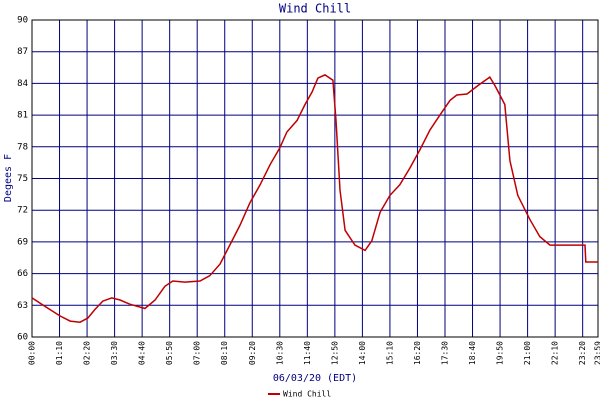 Image resolution: width=600 pixels, height=404 pixels. Describe the element at coordinates (22, 179) in the screenshot. I see `y-tick-label: 75` at that location.